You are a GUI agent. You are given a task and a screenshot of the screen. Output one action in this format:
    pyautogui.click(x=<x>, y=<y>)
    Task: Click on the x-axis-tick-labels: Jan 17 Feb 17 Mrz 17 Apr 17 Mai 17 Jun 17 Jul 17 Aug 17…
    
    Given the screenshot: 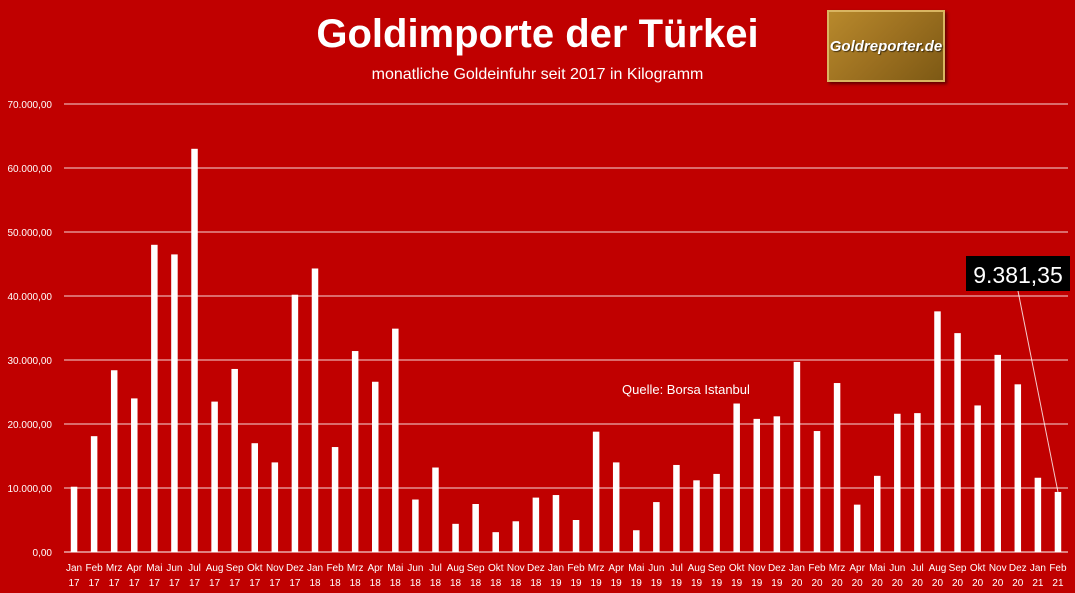 What is the action you would take?
    pyautogui.click(x=566, y=576)
    